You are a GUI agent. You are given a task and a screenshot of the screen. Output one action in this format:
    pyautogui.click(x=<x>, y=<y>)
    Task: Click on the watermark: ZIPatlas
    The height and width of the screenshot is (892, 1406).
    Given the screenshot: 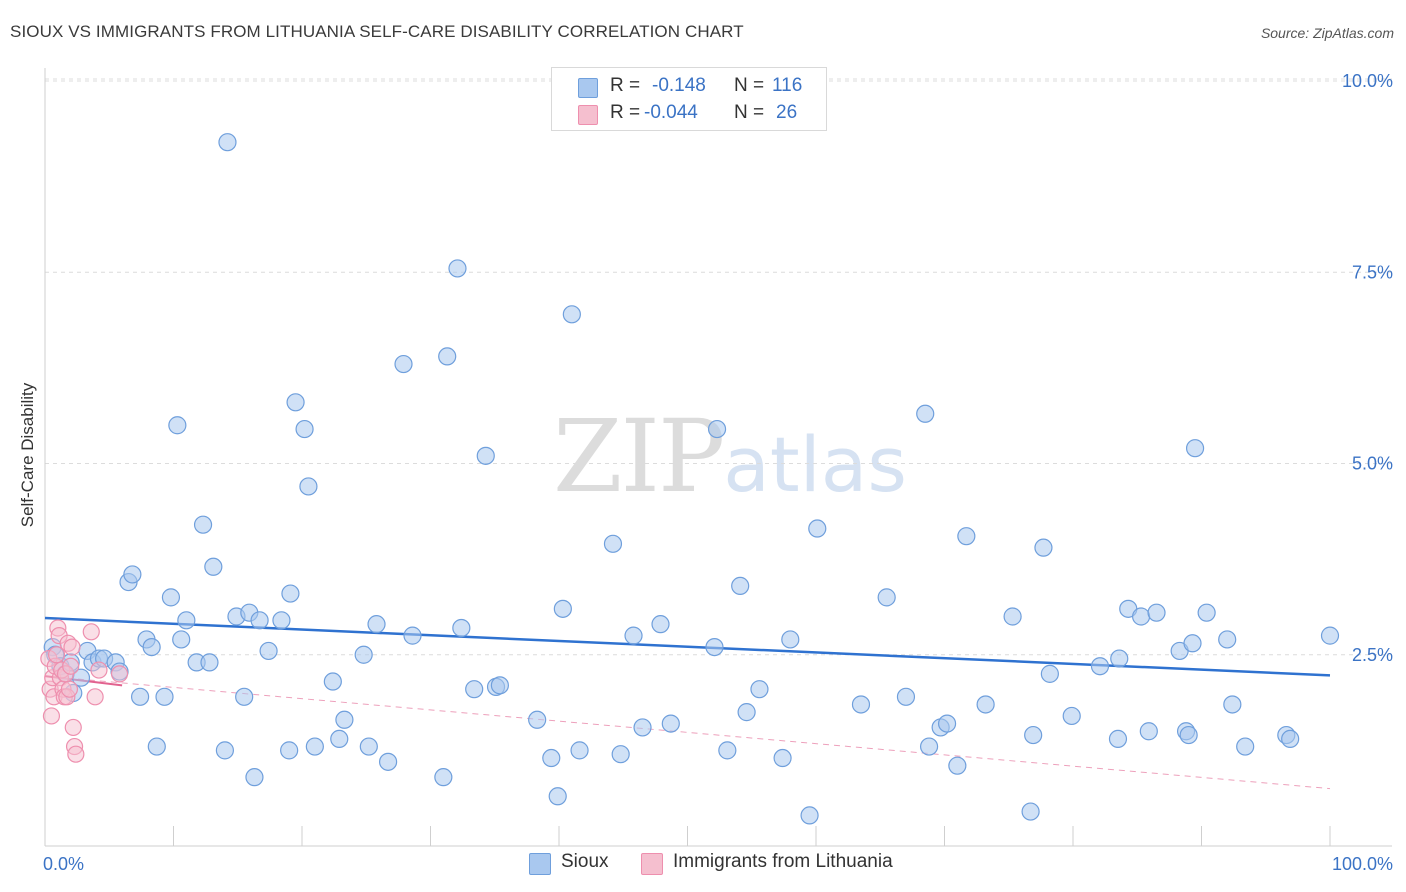 What is the action you would take?
    pyautogui.click(x=730, y=456)
    